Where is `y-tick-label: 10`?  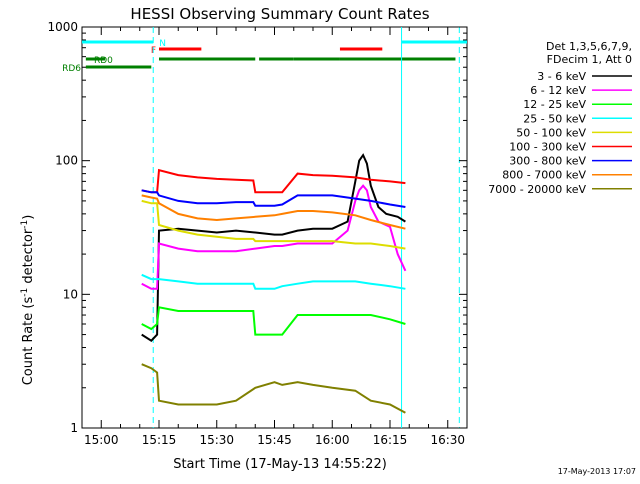
y-tick-label: 10 is located at coordinates (70, 294).